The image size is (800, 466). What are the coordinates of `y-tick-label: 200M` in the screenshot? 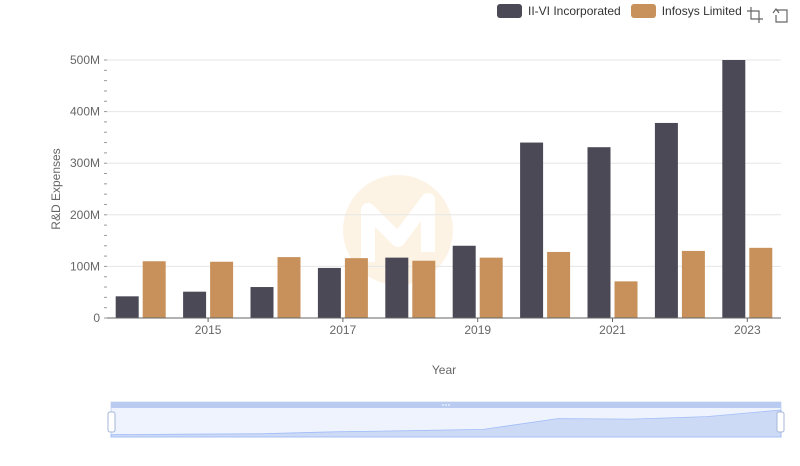 It's located at (85, 215).